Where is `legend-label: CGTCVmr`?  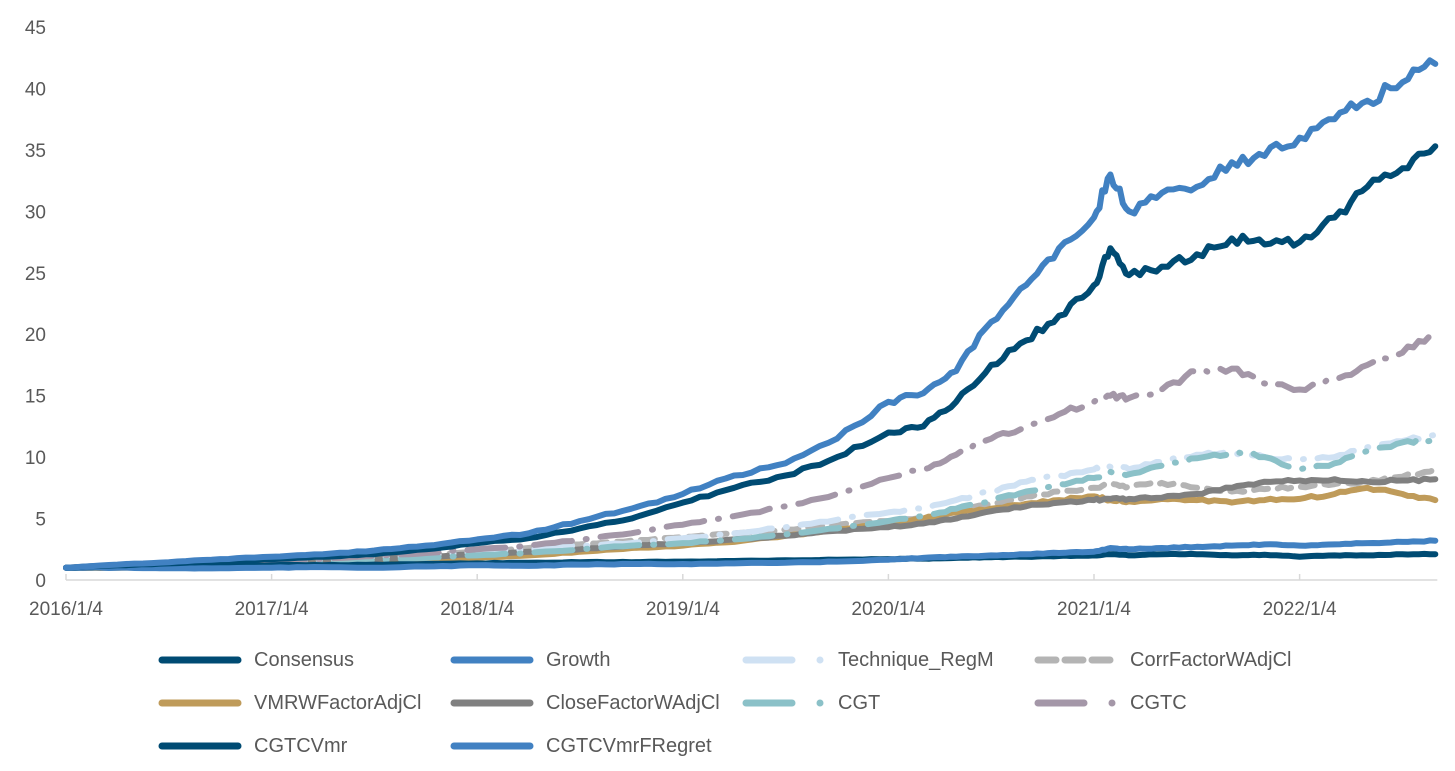
legend-label: CGTCVmr is located at coordinates (301, 745).